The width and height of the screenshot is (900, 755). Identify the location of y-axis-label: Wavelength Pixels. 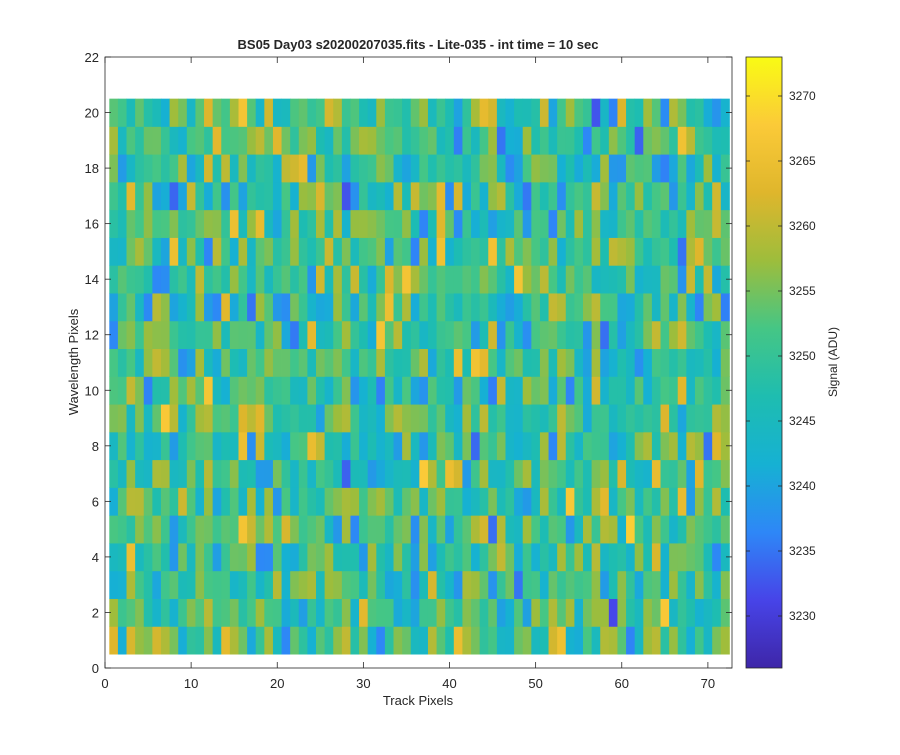
(73, 361).